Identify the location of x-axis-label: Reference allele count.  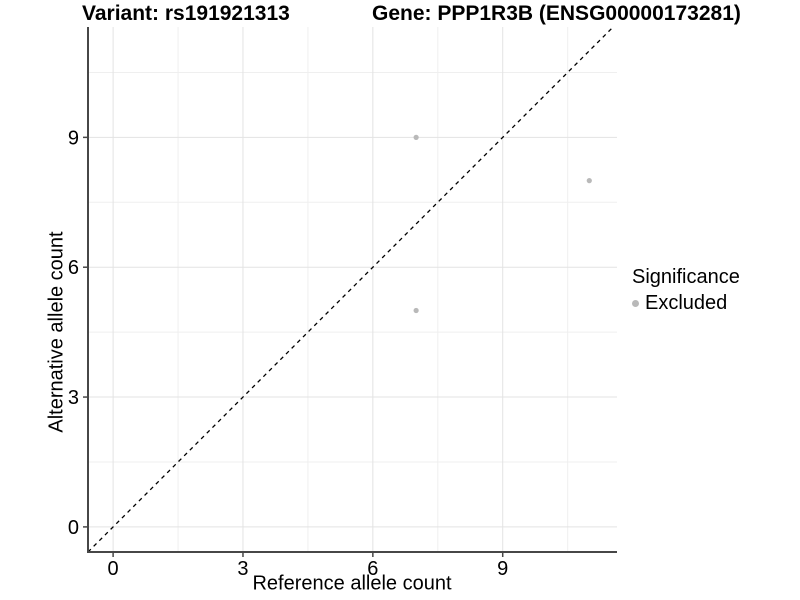
(352, 583).